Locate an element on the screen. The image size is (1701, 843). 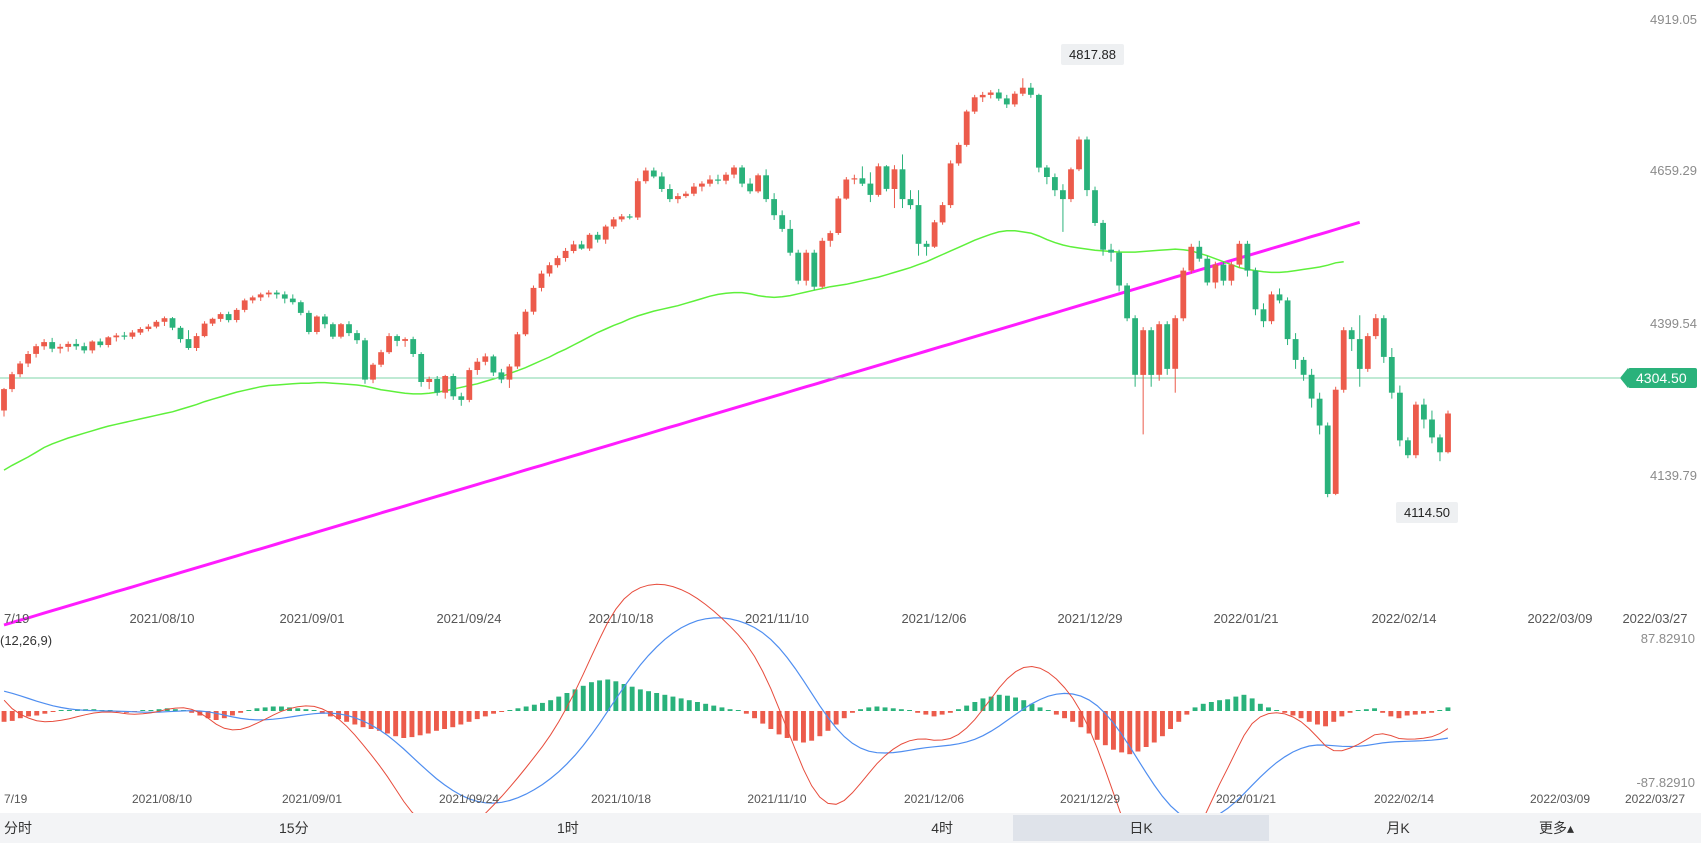
tab-timeshare: 分时 is located at coordinates (18, 828).